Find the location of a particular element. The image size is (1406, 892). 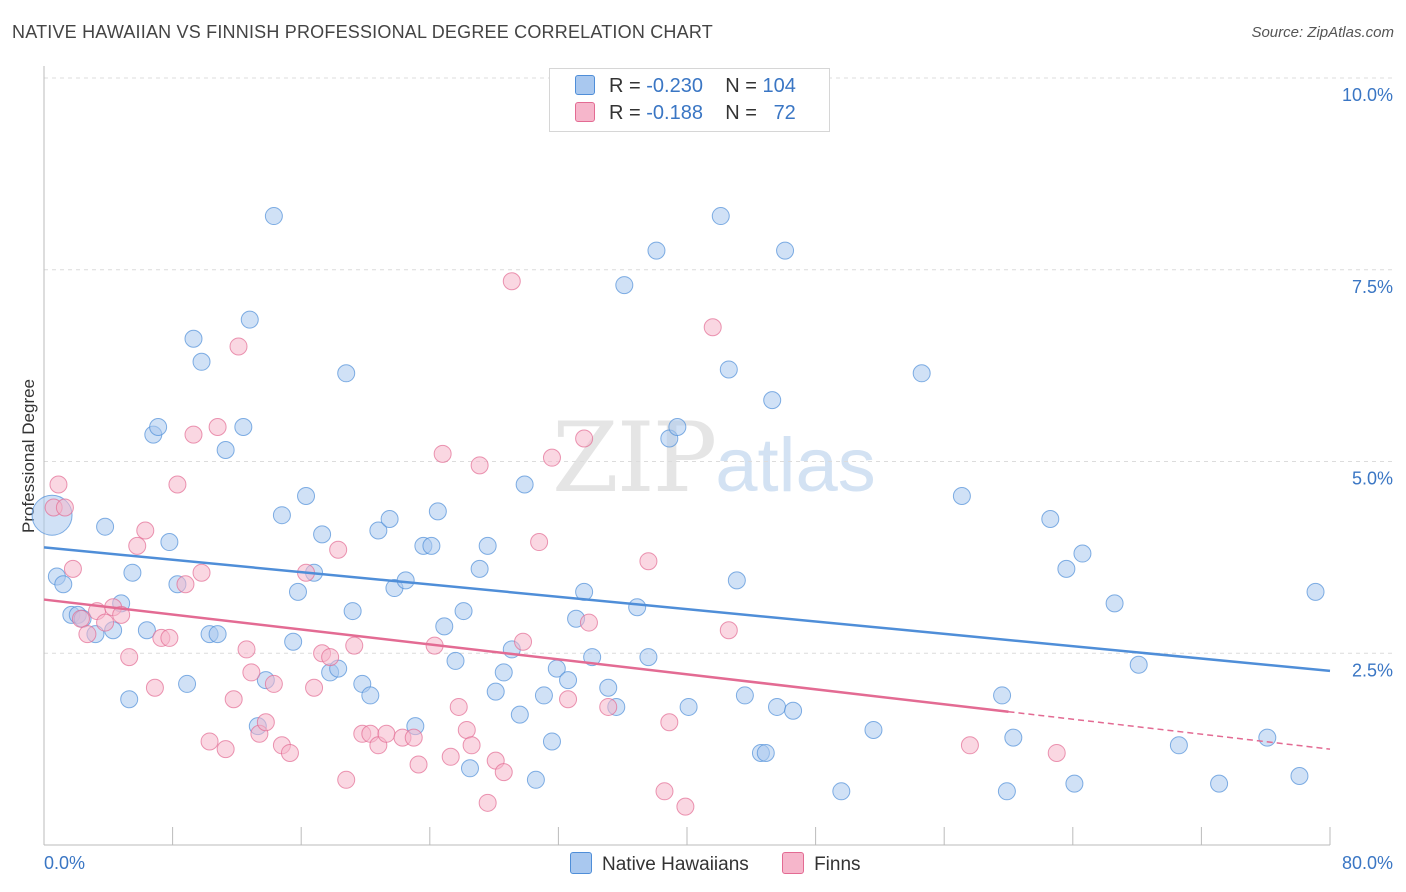

legend-swatch-finns is located at coordinates (793, 863).